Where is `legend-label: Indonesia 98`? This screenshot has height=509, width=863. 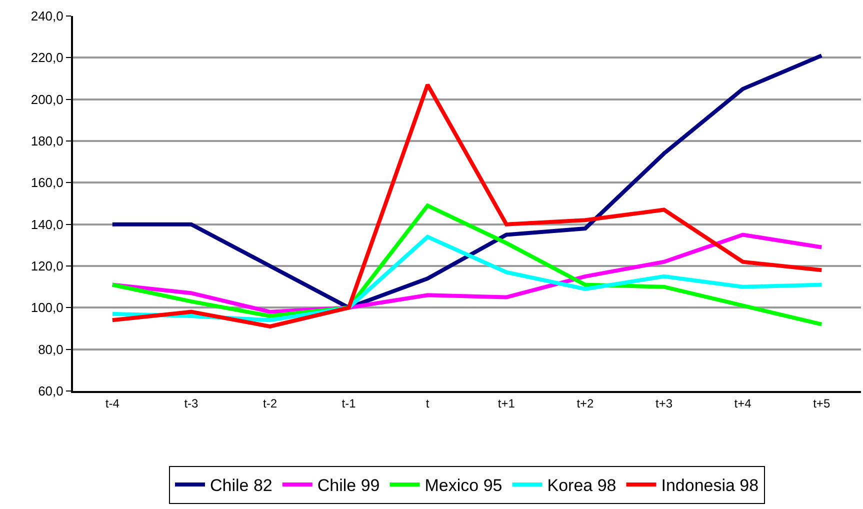
legend-label: Indonesia 98 is located at coordinates (710, 486).